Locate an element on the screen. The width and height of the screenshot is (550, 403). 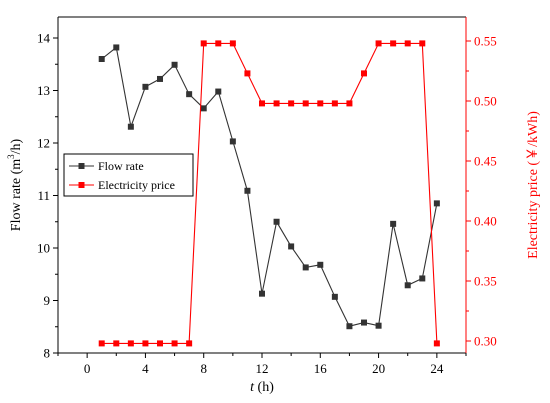
x-tick-label: 24 is located at coordinates (437, 368).